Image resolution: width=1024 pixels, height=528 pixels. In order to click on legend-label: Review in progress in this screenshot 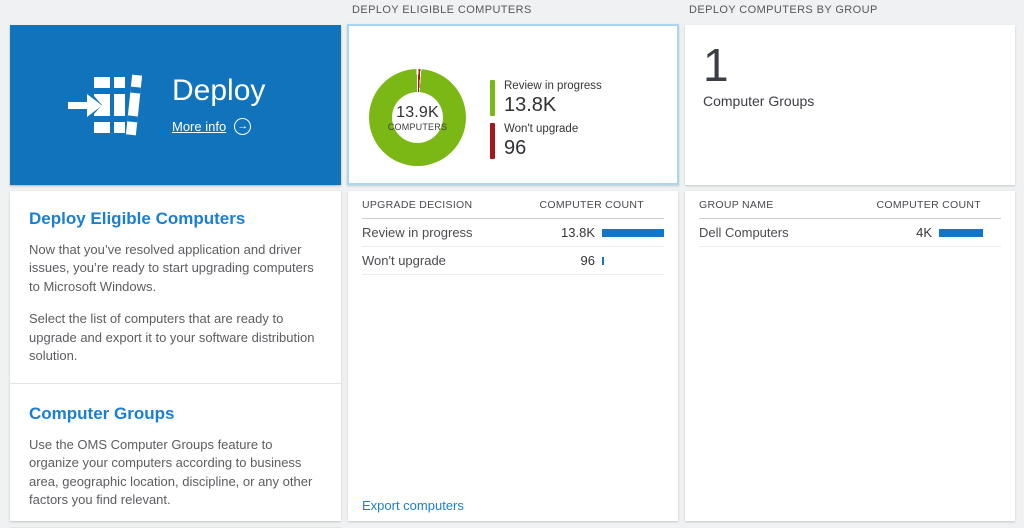, I will do `click(553, 86)`.